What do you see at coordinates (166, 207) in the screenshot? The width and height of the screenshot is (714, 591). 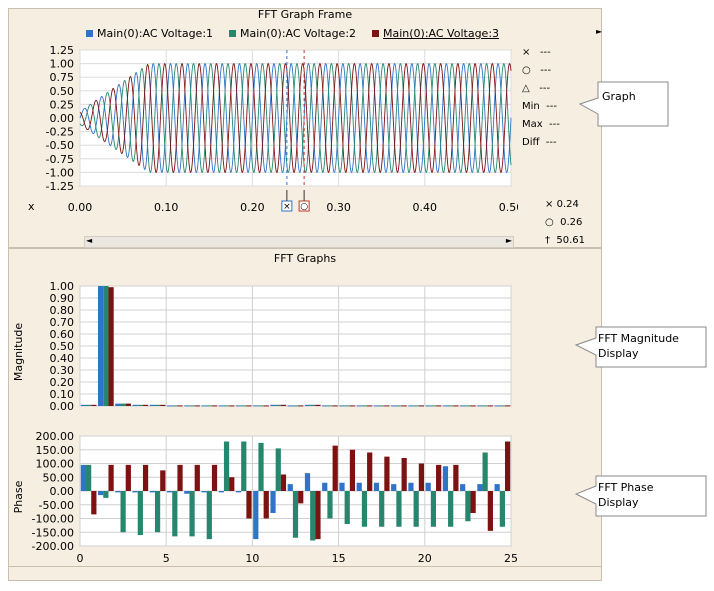 I see `time-x-tick-label: 0.10` at bounding box center [166, 207].